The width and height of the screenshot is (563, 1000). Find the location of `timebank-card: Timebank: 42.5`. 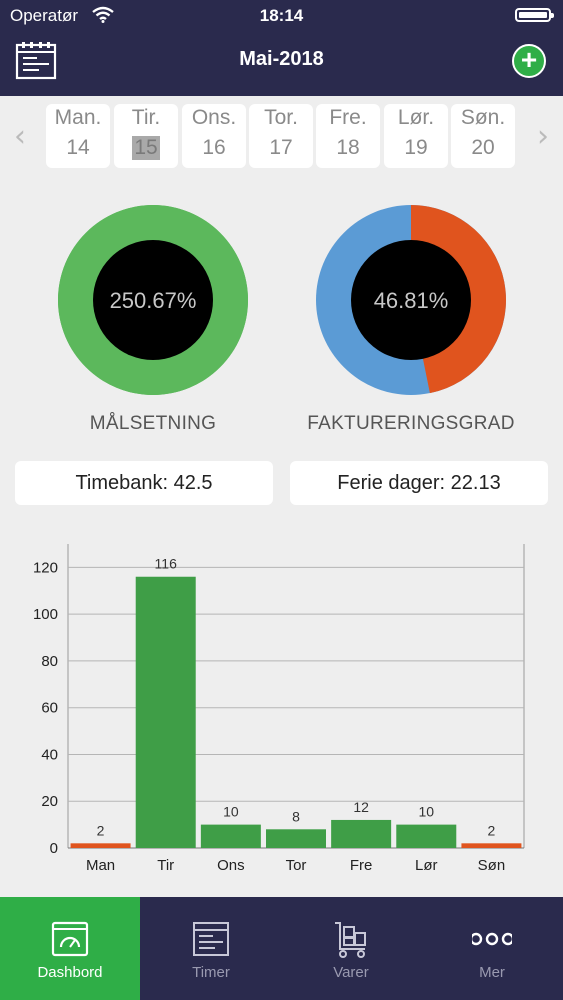

timebank-card: Timebank: 42.5 is located at coordinates (144, 483).